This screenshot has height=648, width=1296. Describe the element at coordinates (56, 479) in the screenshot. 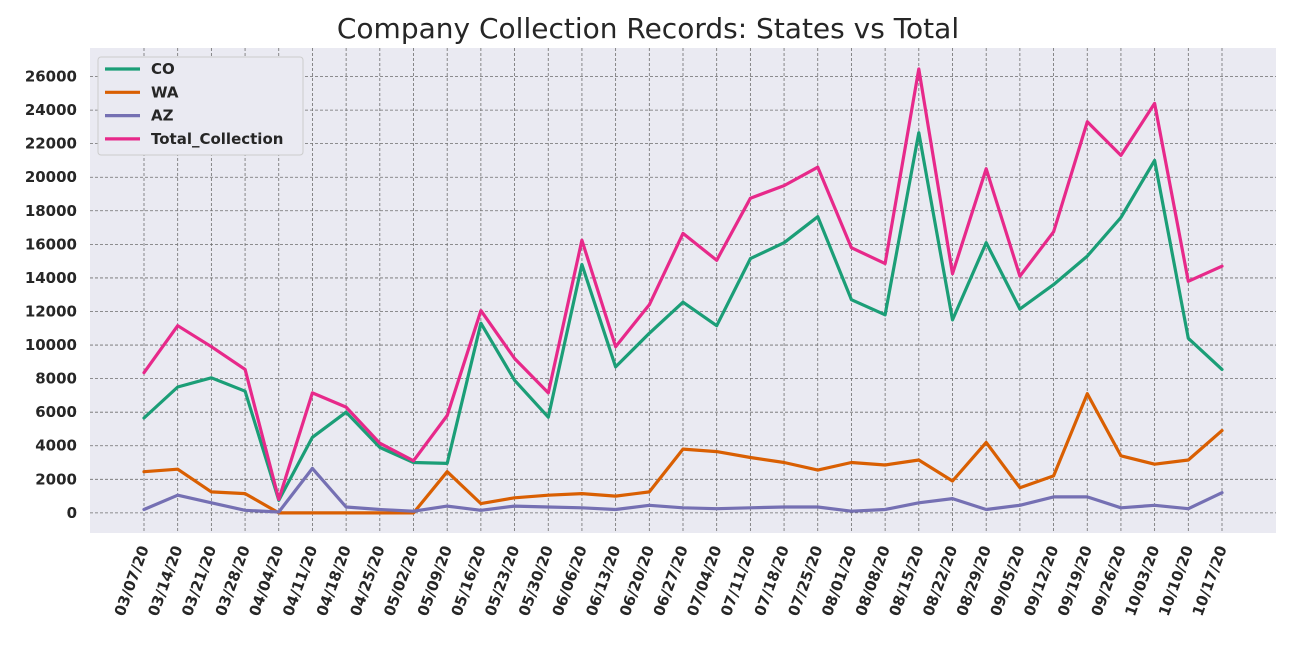

I see `y-tick-label: 2000` at that location.